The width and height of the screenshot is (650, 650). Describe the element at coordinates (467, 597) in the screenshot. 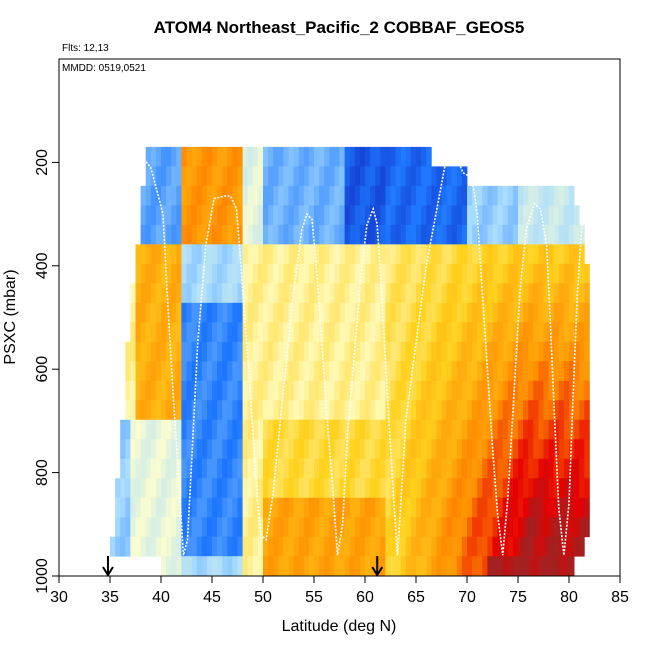

I see `x-tick-label: 70` at that location.